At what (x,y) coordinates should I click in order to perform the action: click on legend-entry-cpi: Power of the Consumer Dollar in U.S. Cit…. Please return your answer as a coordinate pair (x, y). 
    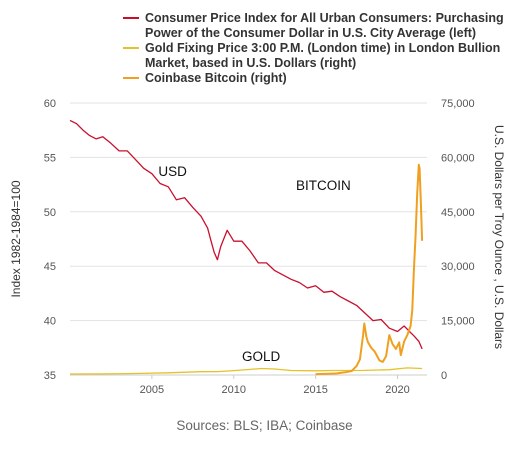
    Looking at the image, I should click on (310, 33).